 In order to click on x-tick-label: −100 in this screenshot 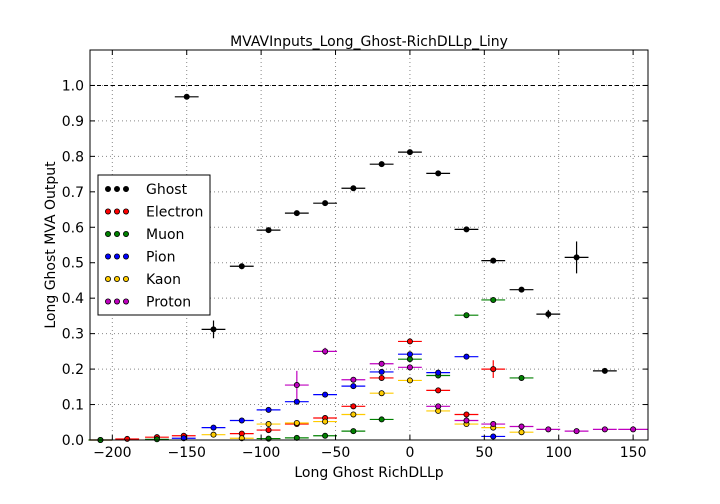, I will do `click(261, 453)`.